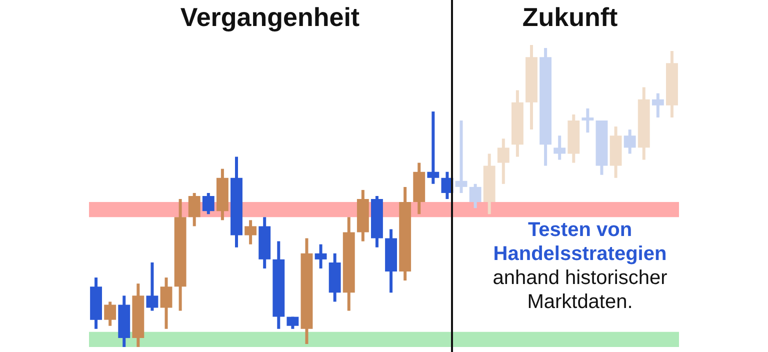  I want to click on text: Vergangenheit, so click(270, 17).